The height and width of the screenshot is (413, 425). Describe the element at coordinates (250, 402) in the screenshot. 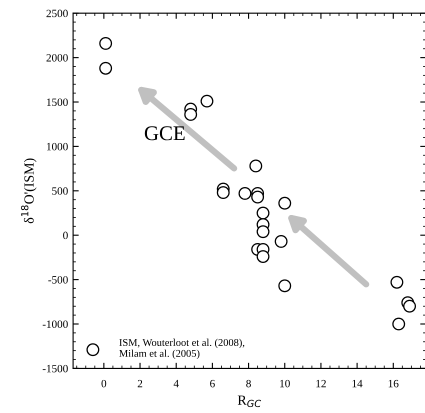

I see `x-axis-title: R$_{GC}$` at that location.